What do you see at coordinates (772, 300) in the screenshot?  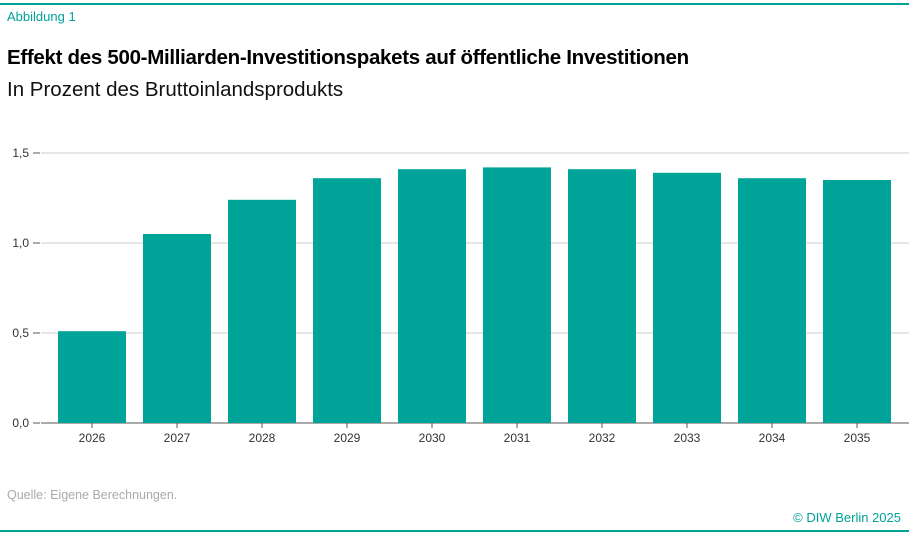 I see `bar-2034` at bounding box center [772, 300].